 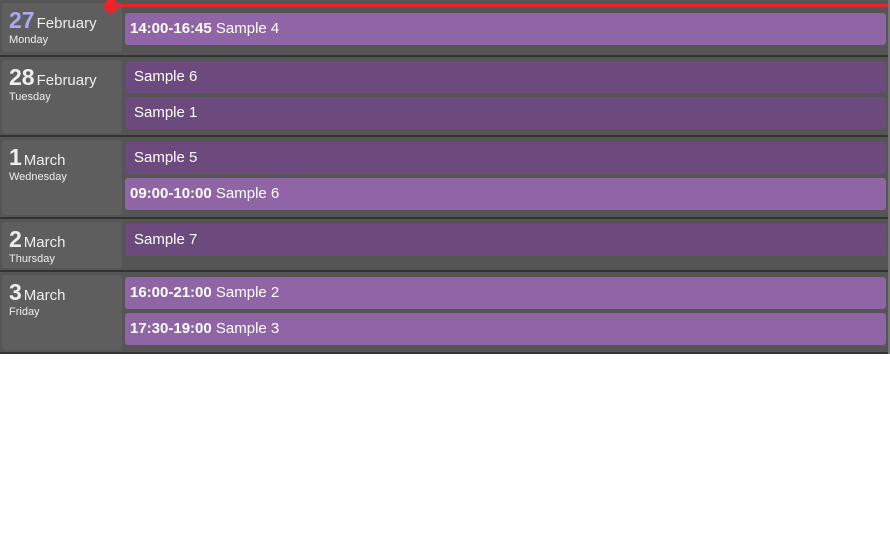 I want to click on weekday: Tuesday, so click(x=30, y=97).